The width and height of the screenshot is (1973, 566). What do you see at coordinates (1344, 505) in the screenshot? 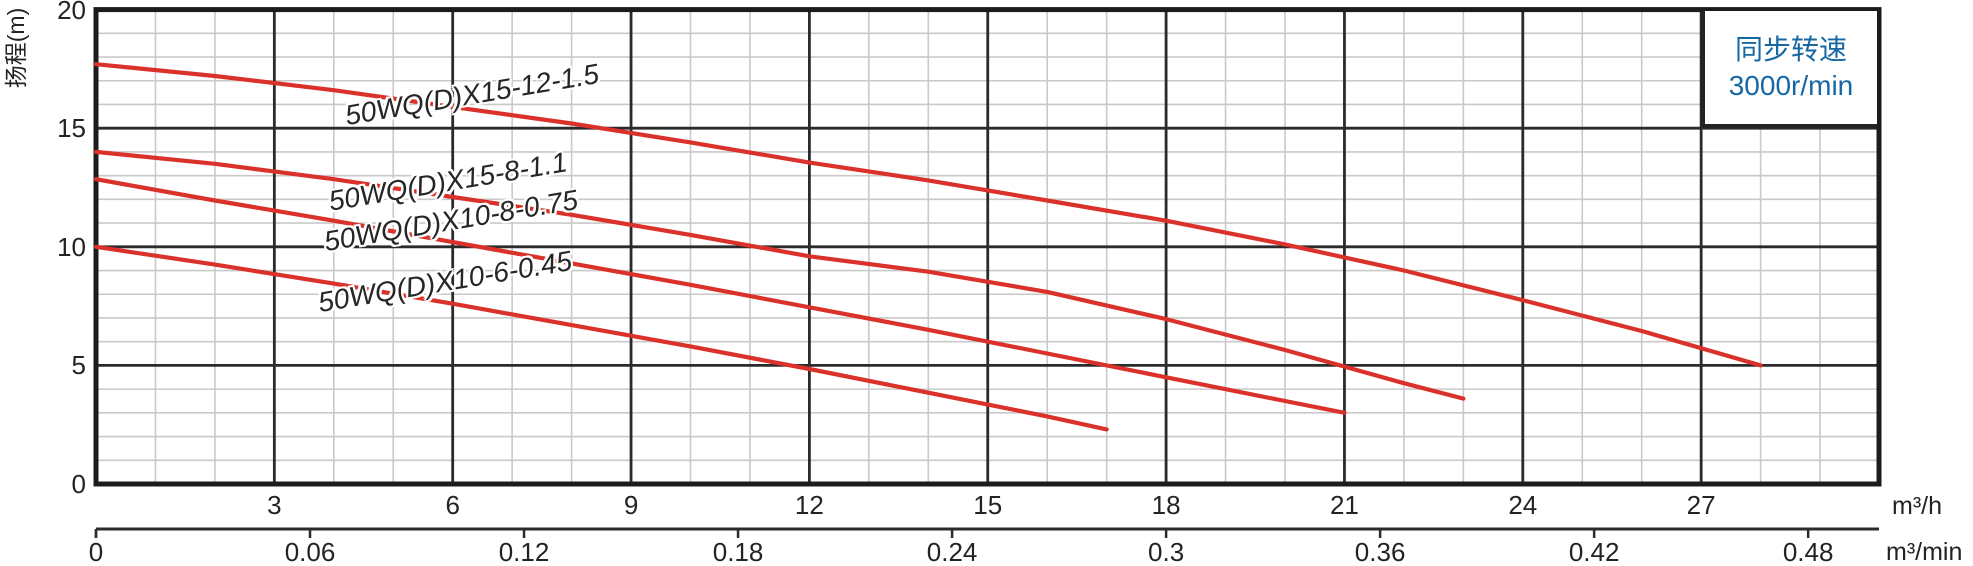
I see `x-tick-label-21: 21` at bounding box center [1344, 505].